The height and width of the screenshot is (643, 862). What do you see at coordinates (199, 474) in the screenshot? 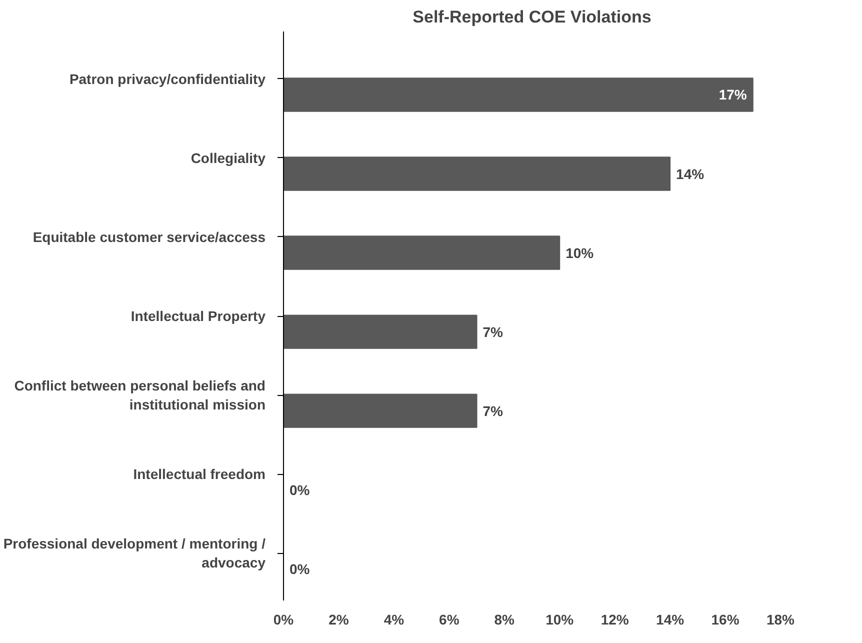
I see `y-tick-label: Intellectual freedom` at bounding box center [199, 474].